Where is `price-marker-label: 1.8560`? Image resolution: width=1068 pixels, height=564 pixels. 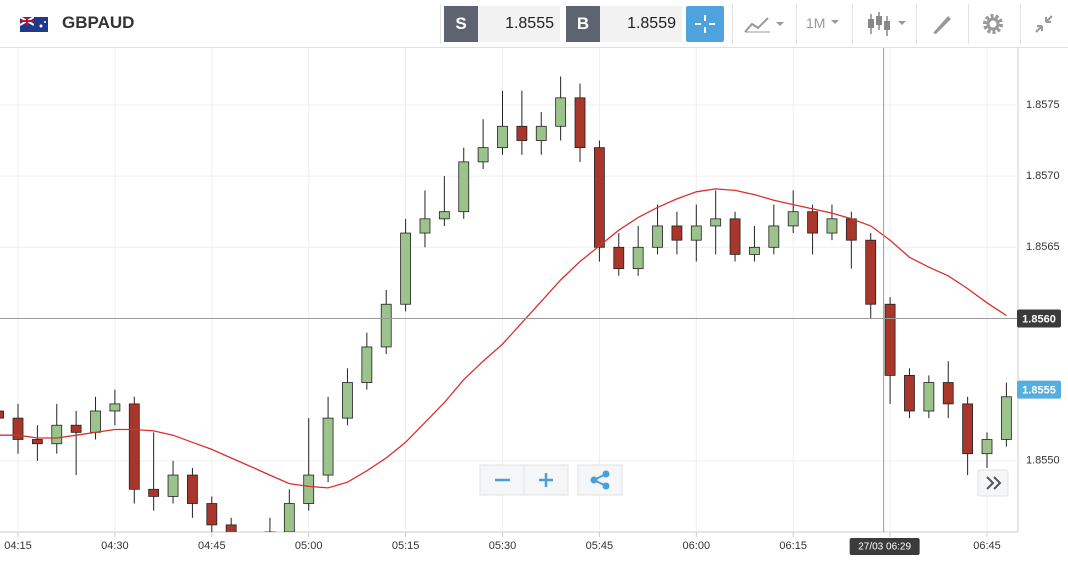
price-marker-label: 1.8560 is located at coordinates (1039, 319).